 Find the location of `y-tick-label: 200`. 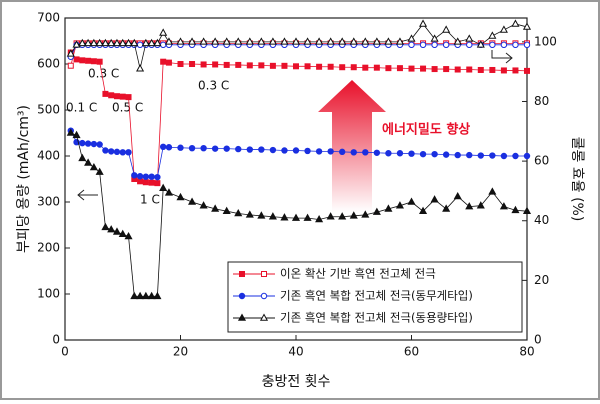

y-tick-label: 200 is located at coordinates (48, 248).